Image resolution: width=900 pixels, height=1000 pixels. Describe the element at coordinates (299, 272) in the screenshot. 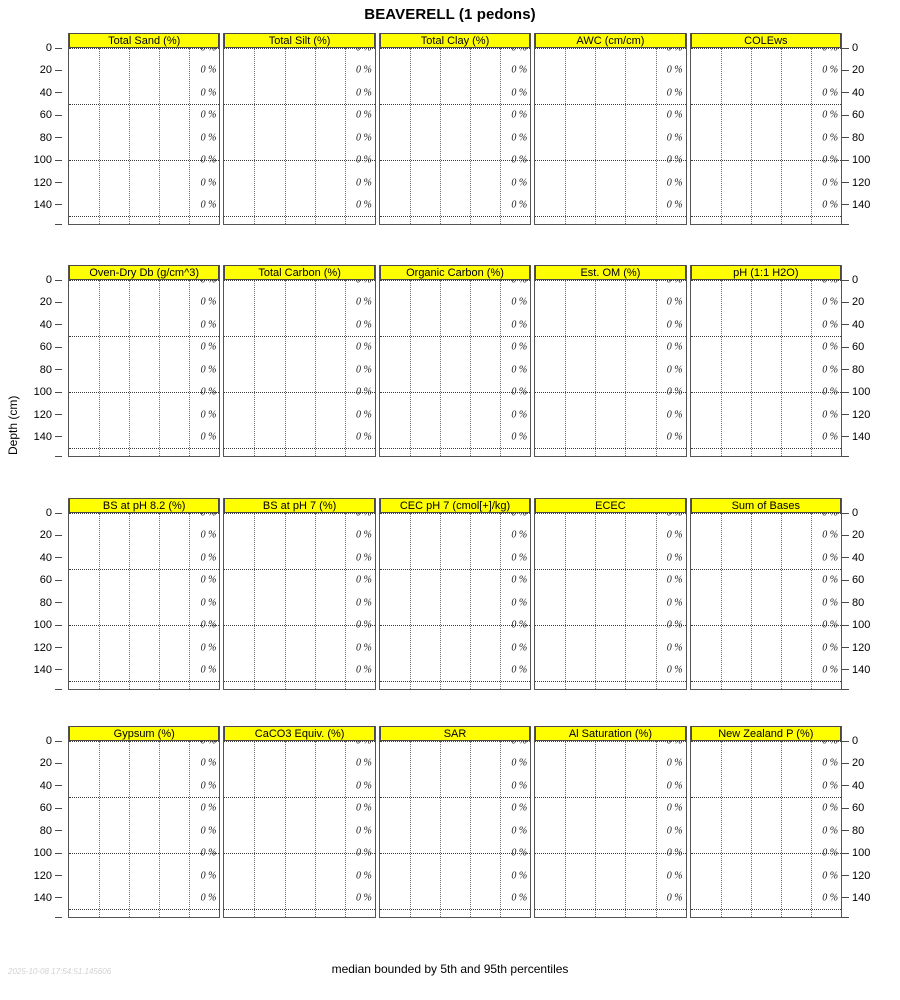

I see `panel-header: Total Carbon (%)` at that location.